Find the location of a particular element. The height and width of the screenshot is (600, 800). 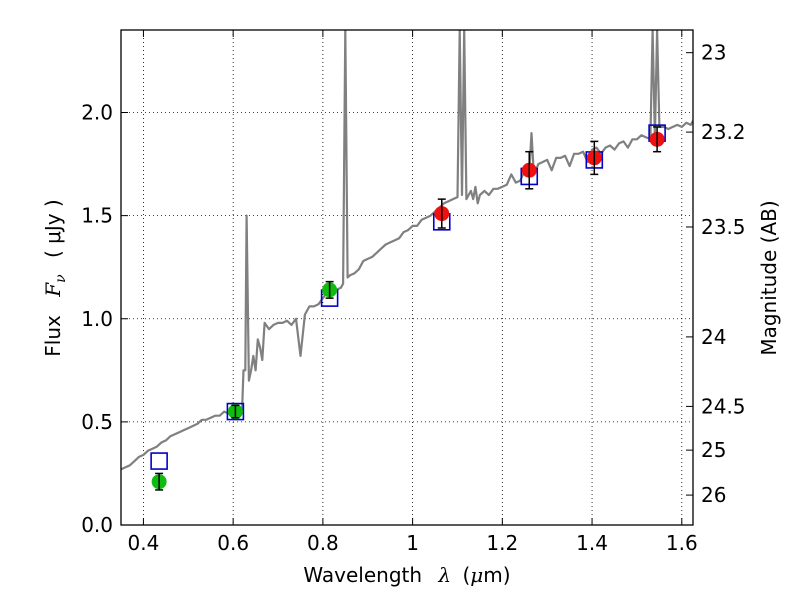

y-right-tick-label: 23 is located at coordinates (713, 53).